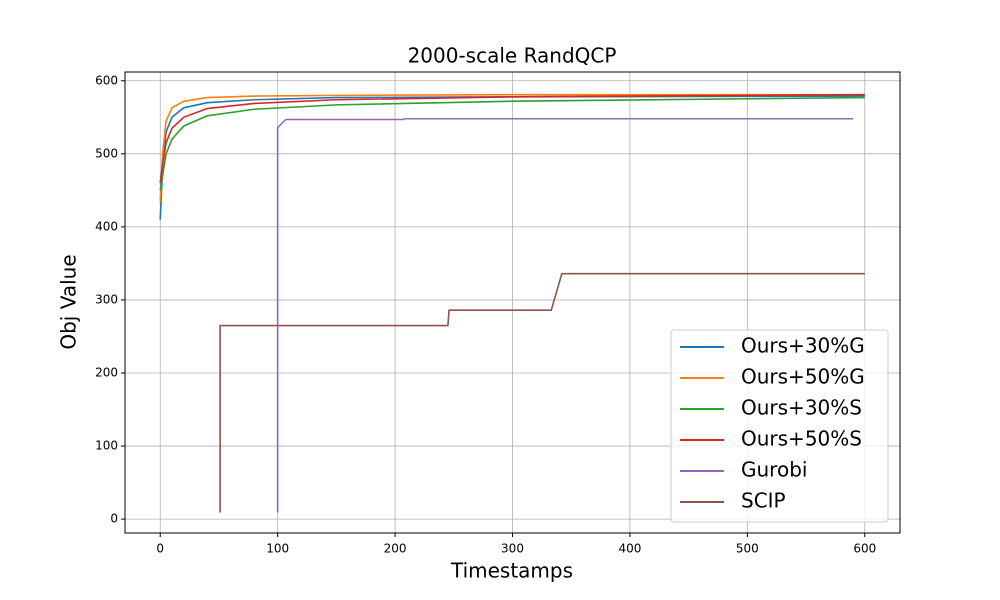 The width and height of the screenshot is (1000, 600). What do you see at coordinates (803, 346) in the screenshot?
I see `legend-label: Ours+30%G` at bounding box center [803, 346].